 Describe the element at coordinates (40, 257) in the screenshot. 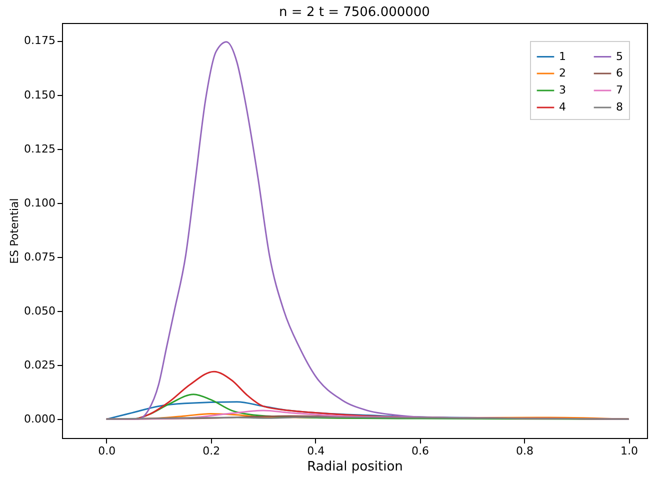

I see `y-tick-label: 0.075` at that location.